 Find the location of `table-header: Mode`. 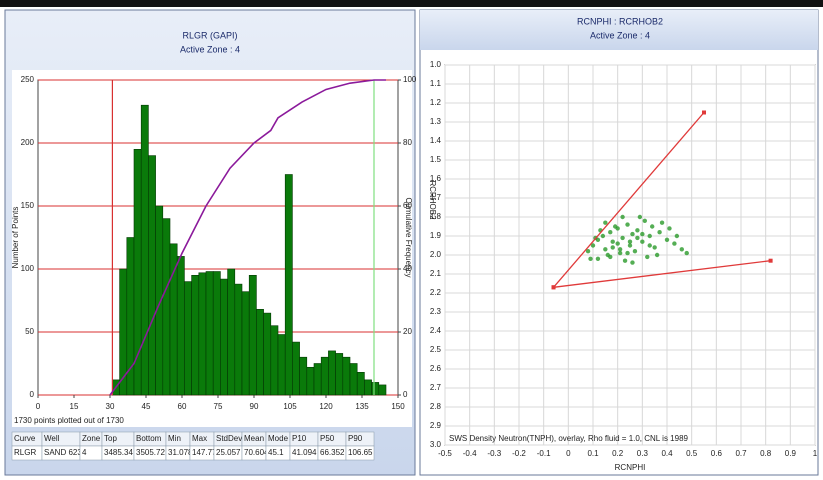

table-header: Mode is located at coordinates (278, 438).